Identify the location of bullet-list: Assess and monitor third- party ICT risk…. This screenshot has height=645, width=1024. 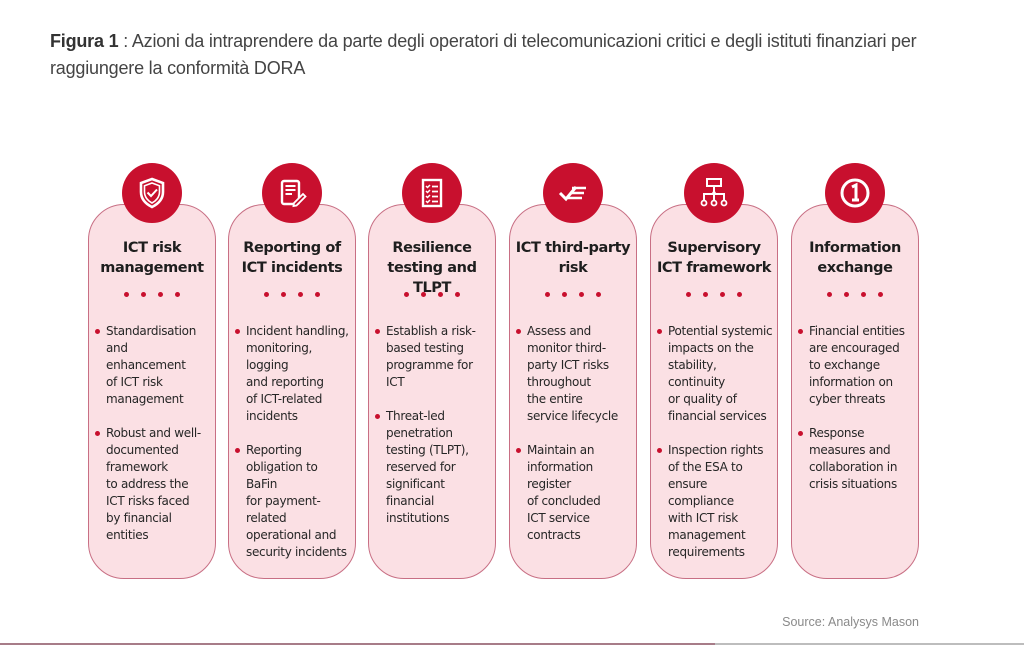
(573, 442).